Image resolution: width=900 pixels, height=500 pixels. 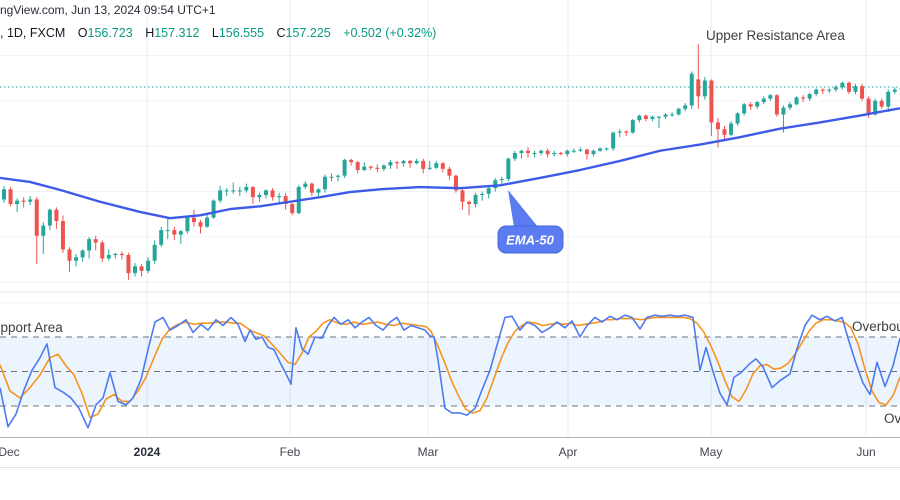 I want to click on time-axis: Dec 2024 Feb Mar Apr May Jun, so click(x=450, y=452).